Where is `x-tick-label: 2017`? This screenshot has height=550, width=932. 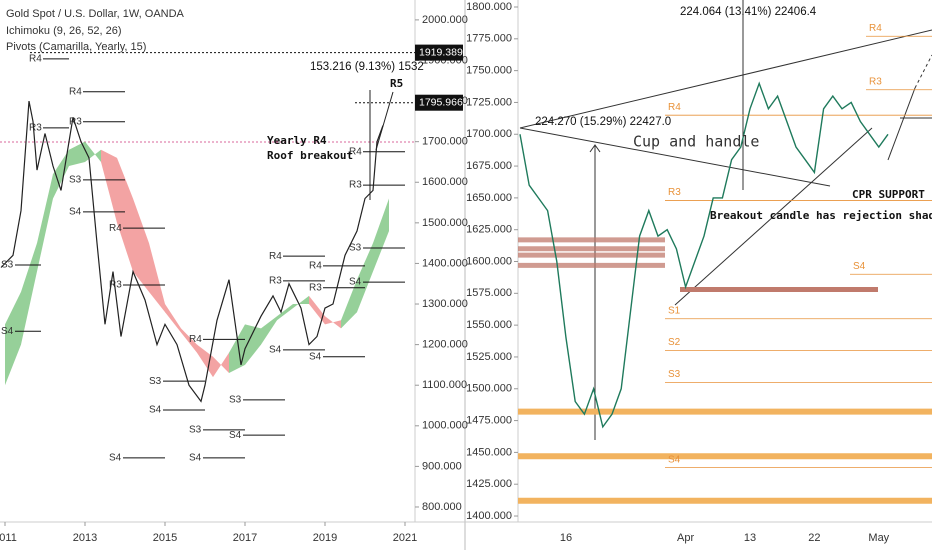 x-tick-label: 2017 is located at coordinates (245, 538).